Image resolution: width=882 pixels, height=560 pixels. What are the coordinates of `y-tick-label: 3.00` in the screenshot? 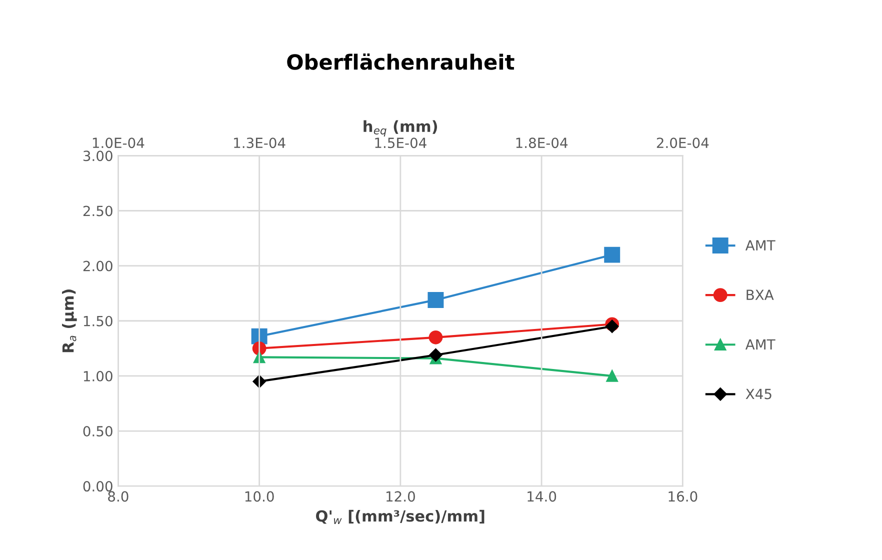 It's located at (97, 156).